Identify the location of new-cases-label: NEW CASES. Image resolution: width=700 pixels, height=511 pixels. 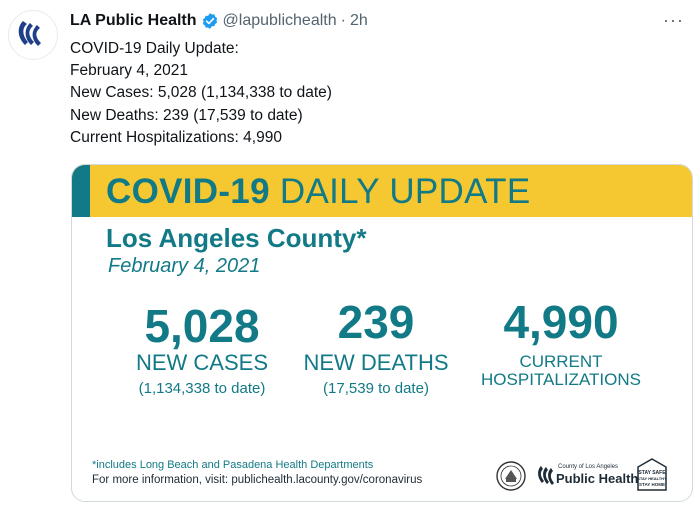
(202, 362).